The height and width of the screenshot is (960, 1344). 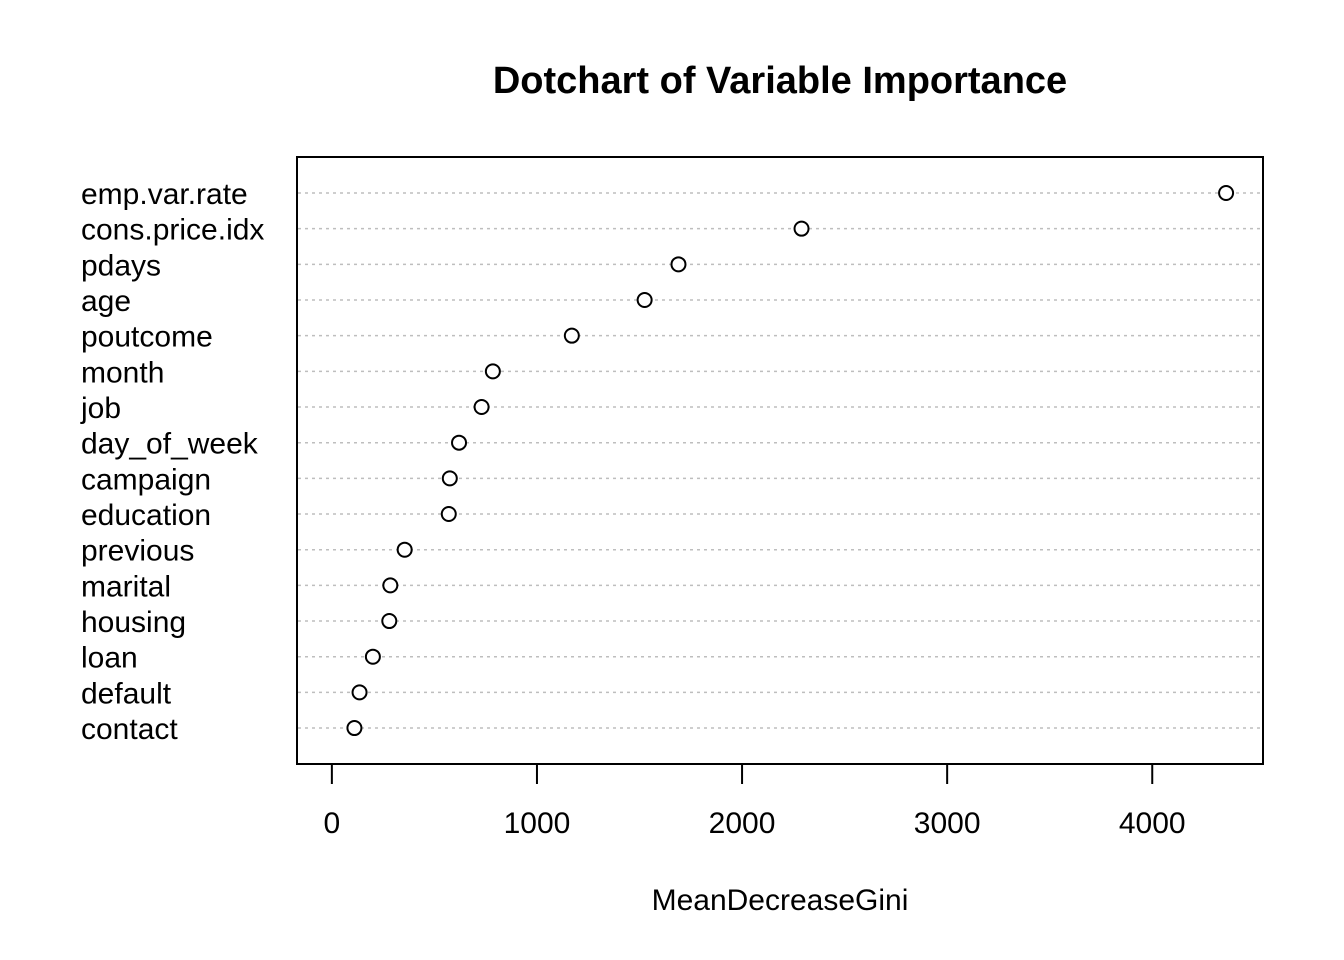 I want to click on data-point-cons-price-idx, so click(x=801, y=228).